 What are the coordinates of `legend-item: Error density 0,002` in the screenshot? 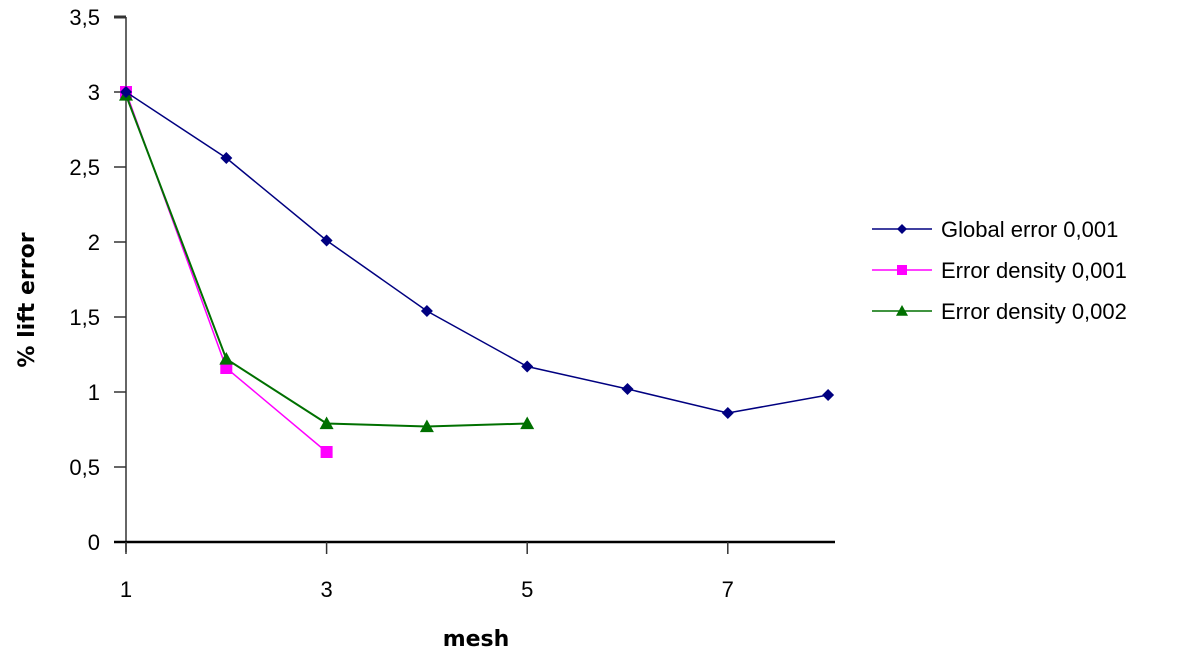 It's located at (999, 311).